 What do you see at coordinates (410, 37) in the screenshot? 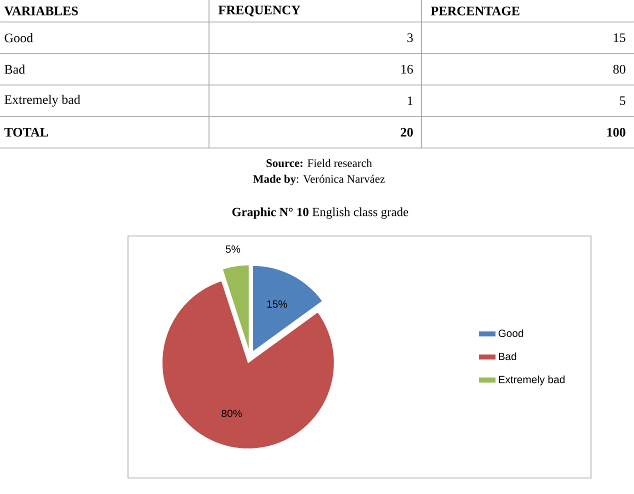
I see `data-label: 3` at bounding box center [410, 37].